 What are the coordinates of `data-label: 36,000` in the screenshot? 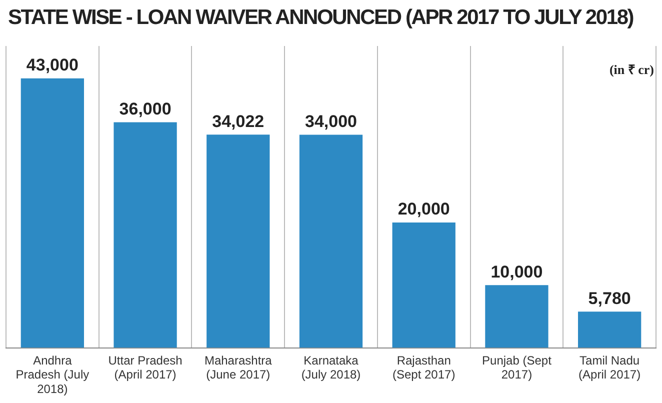 It's located at (145, 108).